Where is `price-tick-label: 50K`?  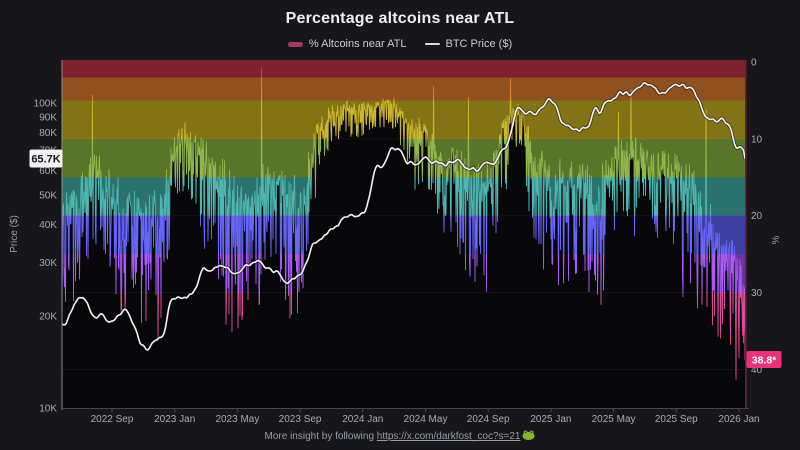 price-tick-label: 50K is located at coordinates (48, 195).